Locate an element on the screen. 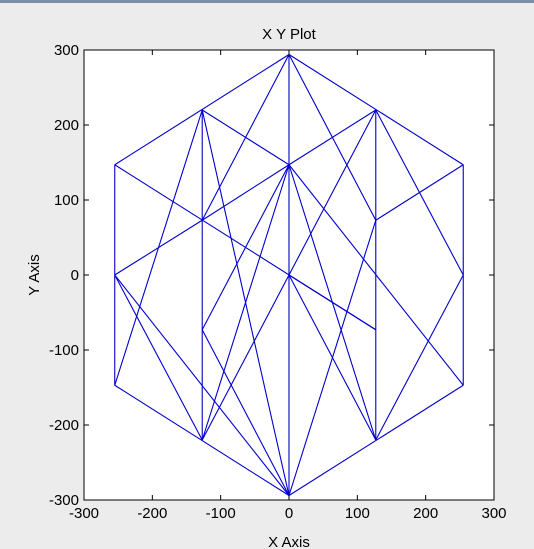 This screenshot has height=549, width=534. y-axis-label: Y Axis is located at coordinates (34, 274).